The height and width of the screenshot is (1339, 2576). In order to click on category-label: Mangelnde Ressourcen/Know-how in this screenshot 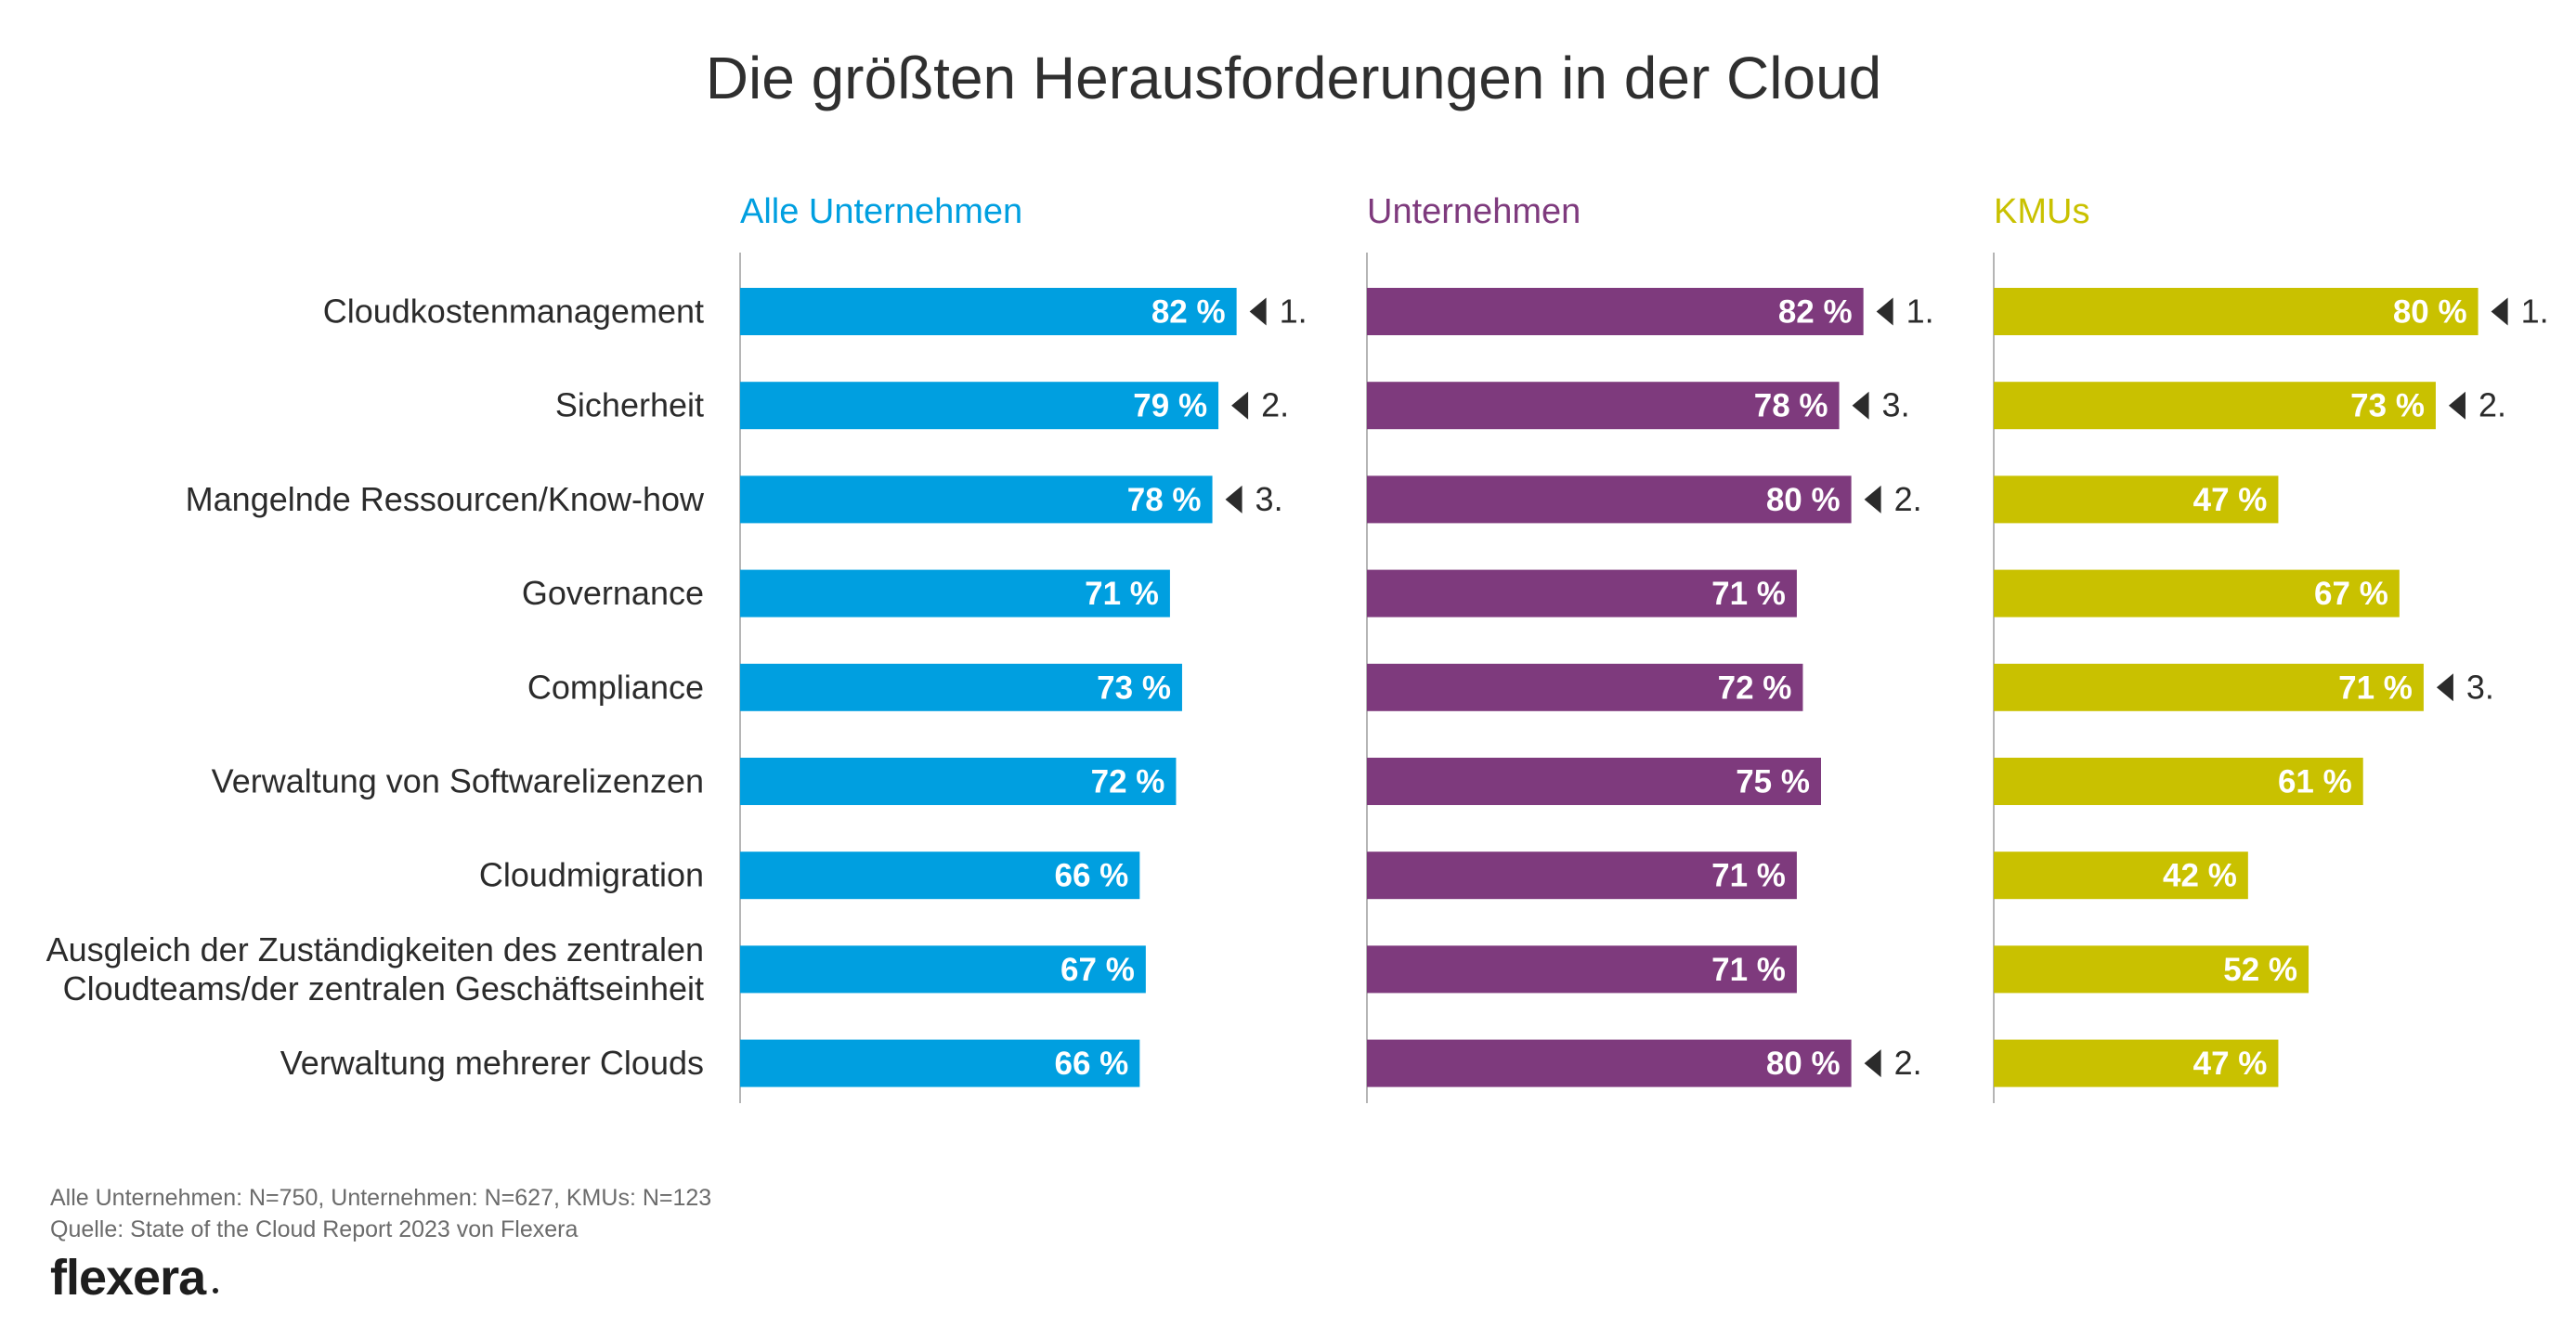, I will do `click(446, 499)`.